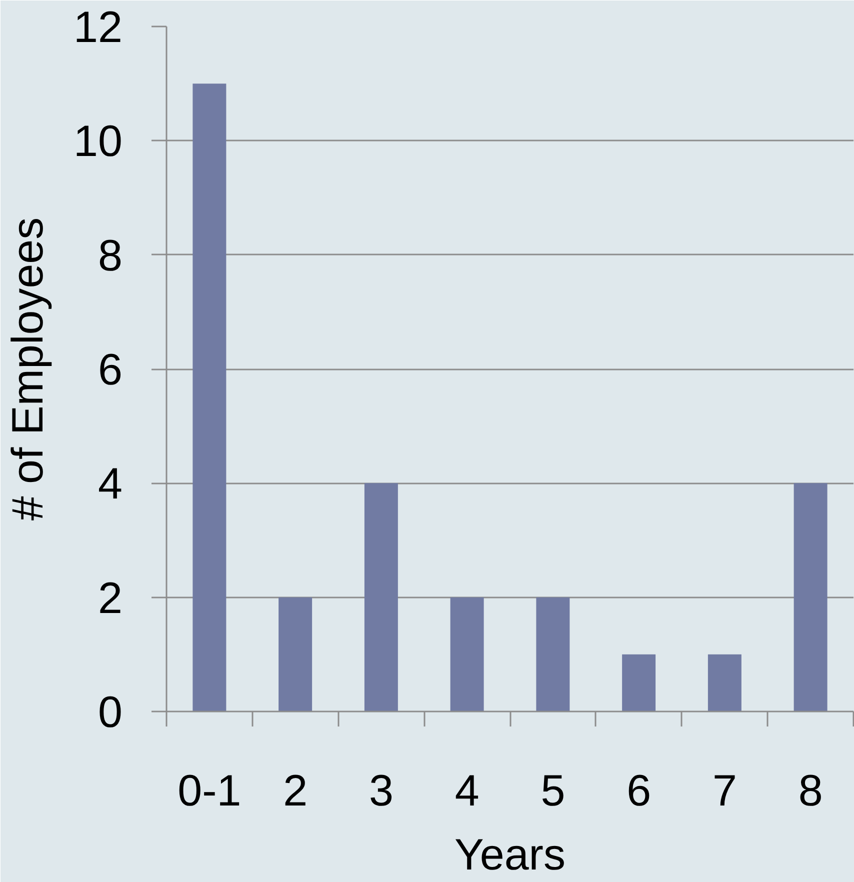 This screenshot has height=882, width=854. Describe the element at coordinates (639, 791) in the screenshot. I see `x-tick-label: 6` at that location.